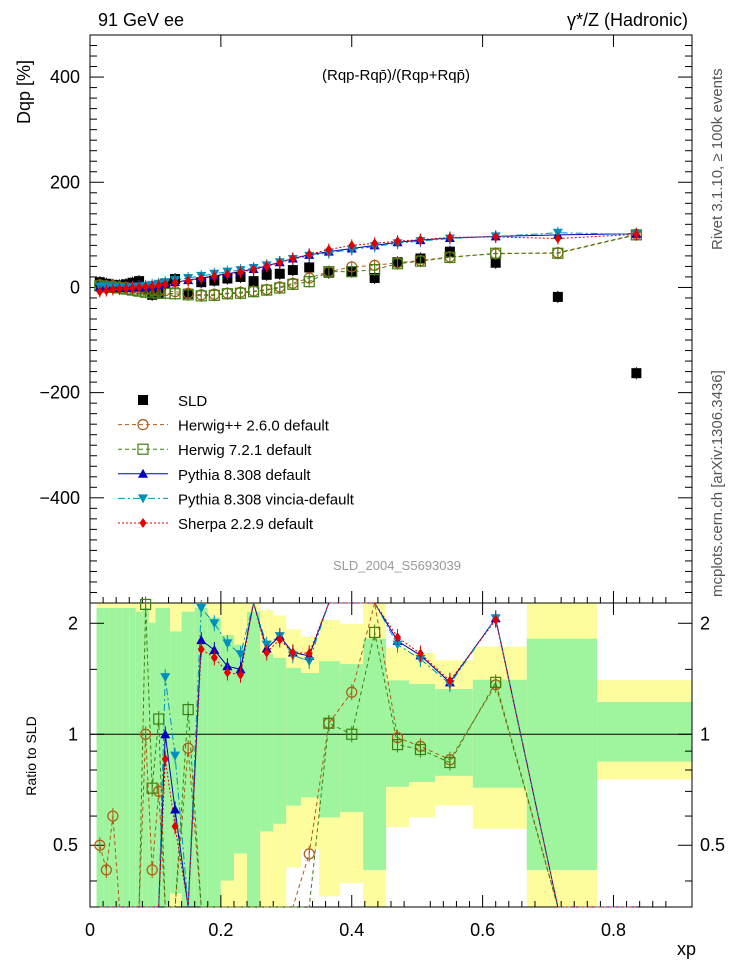  Describe the element at coordinates (141, 20) in the screenshot. I see `header-left: 91 GeV ee` at that location.